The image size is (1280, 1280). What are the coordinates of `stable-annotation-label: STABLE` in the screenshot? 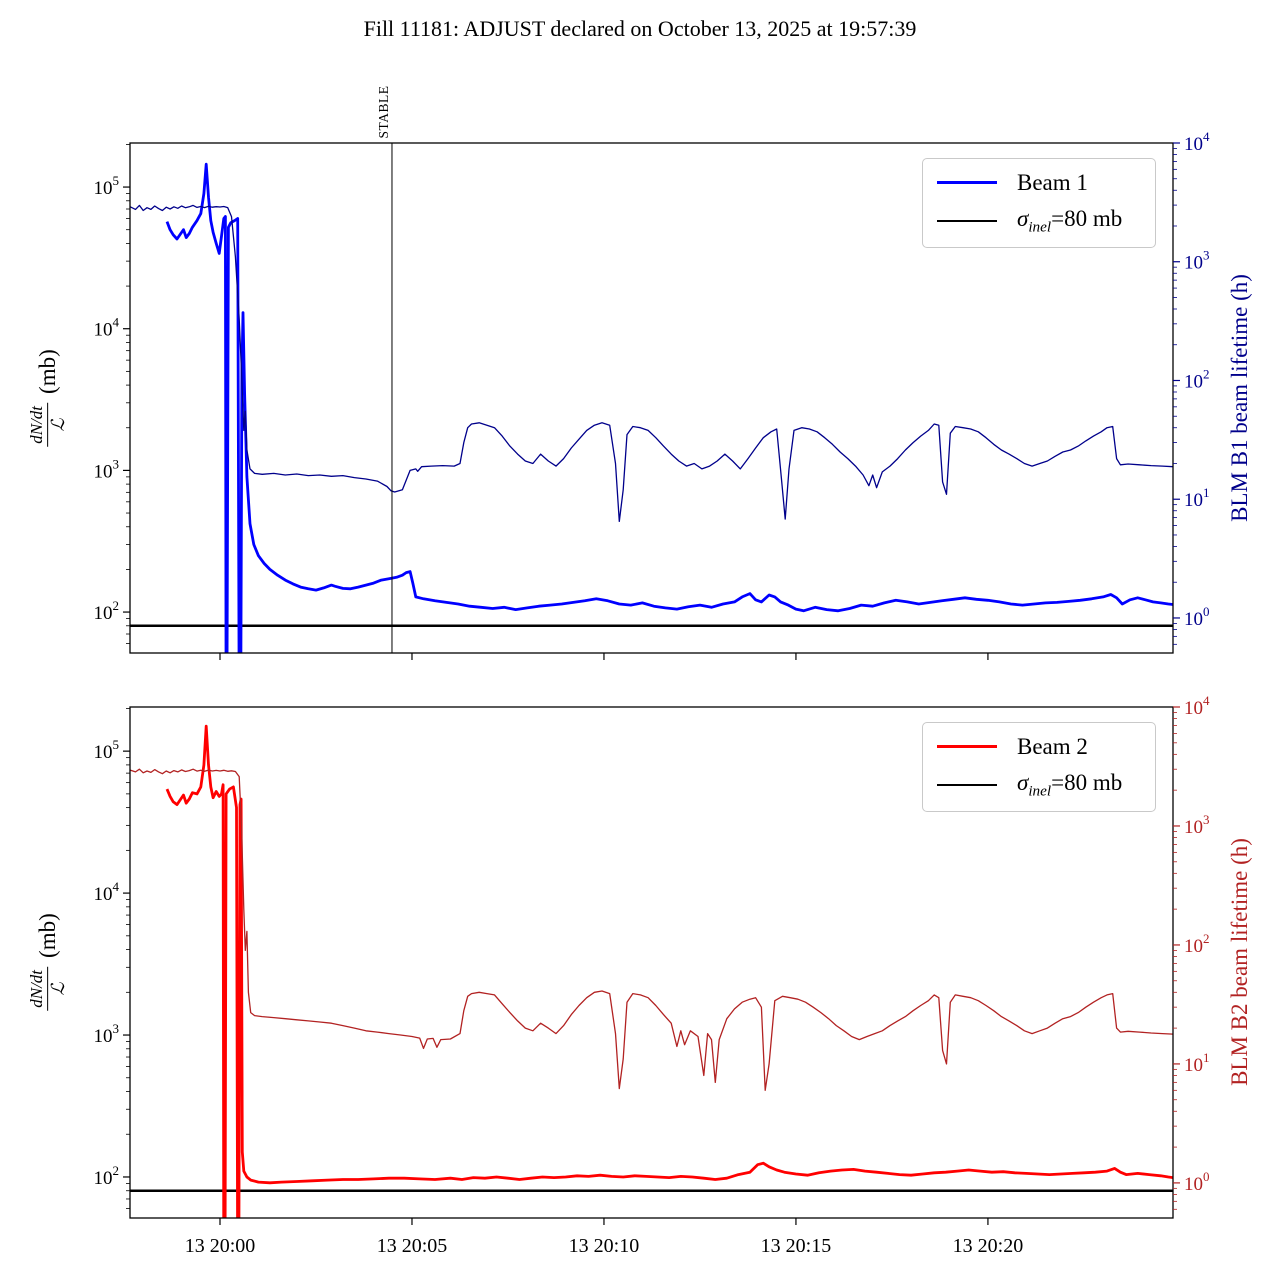 It's located at (383, 112).